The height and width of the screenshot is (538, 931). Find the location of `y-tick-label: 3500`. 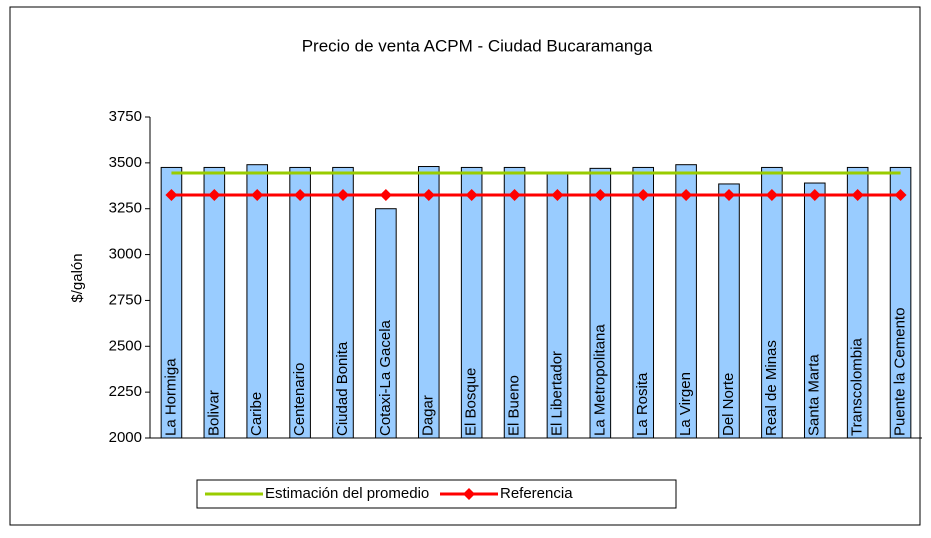

y-tick-label: 3500 is located at coordinates (125, 162).